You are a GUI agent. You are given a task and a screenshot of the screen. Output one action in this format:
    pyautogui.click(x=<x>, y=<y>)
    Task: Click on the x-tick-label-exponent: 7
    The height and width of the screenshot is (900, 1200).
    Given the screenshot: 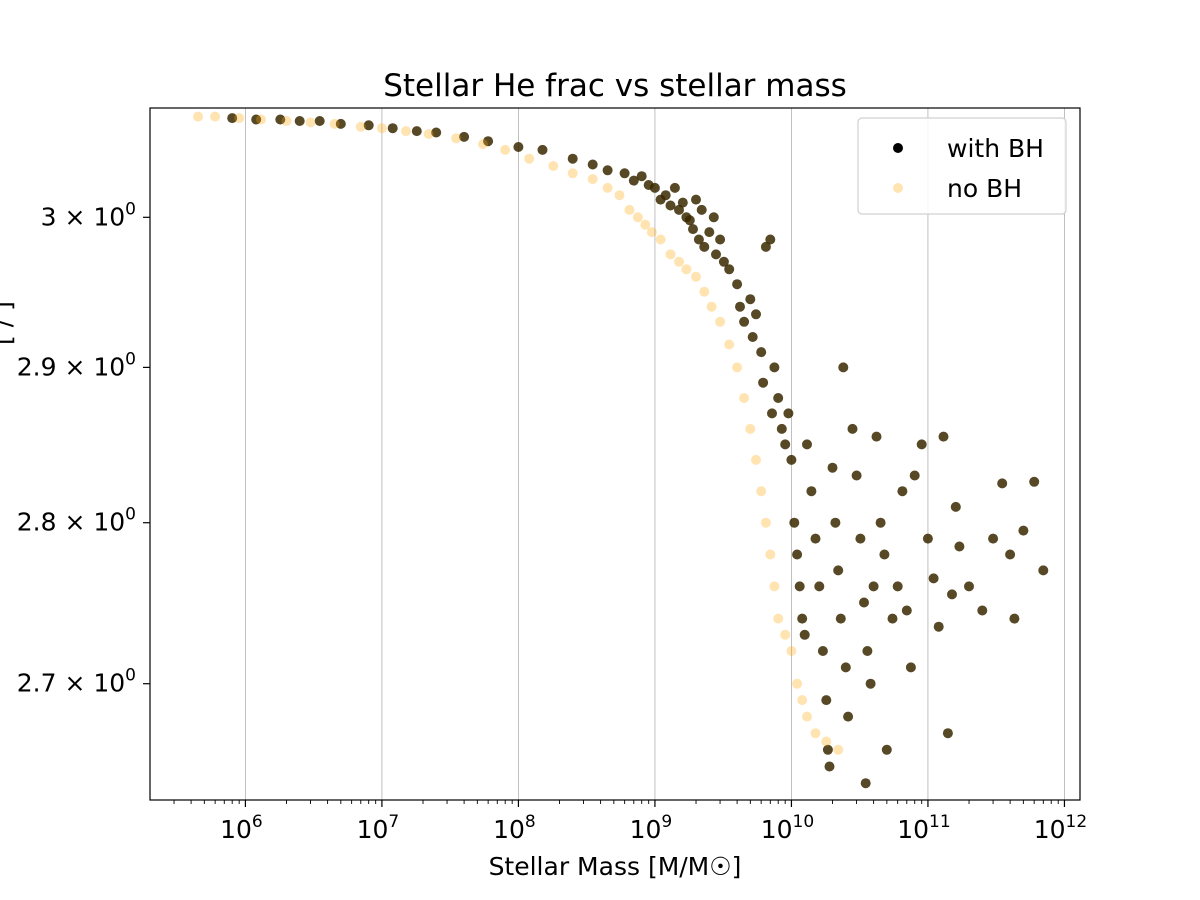 What is the action you would take?
    pyautogui.click(x=393, y=822)
    